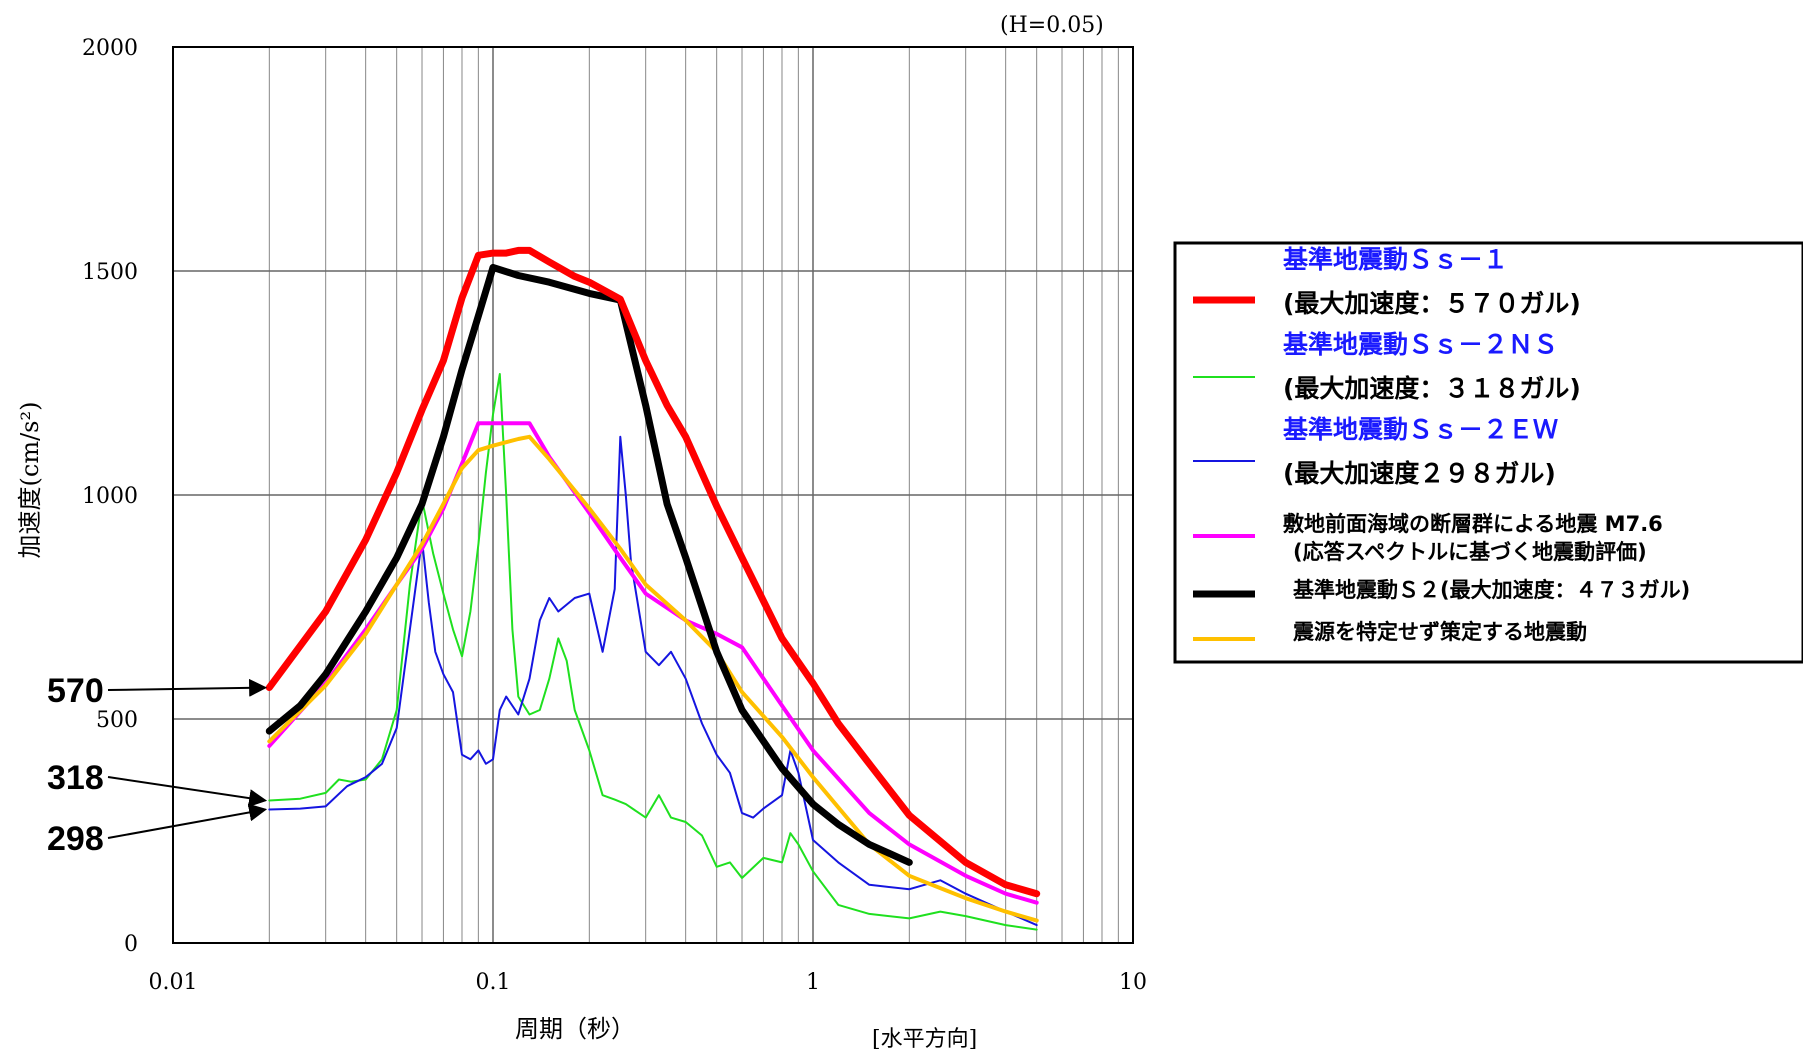 This screenshot has height=1051, width=1803. Describe the element at coordinates (75, 839) in the screenshot. I see `marker-label: 298` at that location.